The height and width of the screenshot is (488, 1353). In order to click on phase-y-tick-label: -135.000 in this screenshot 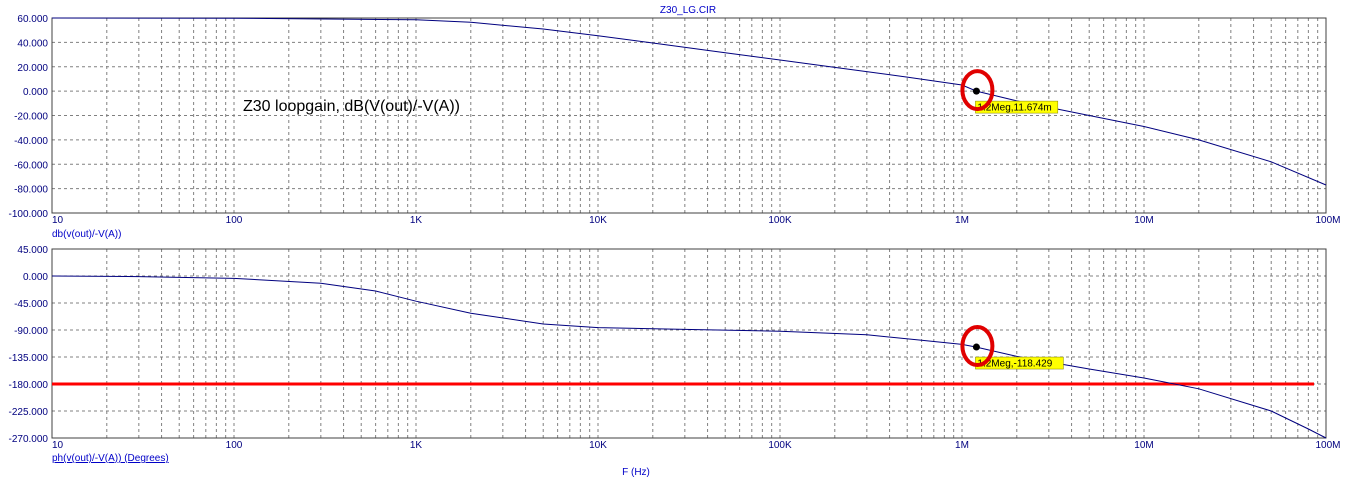, I will do `click(29, 358)`.